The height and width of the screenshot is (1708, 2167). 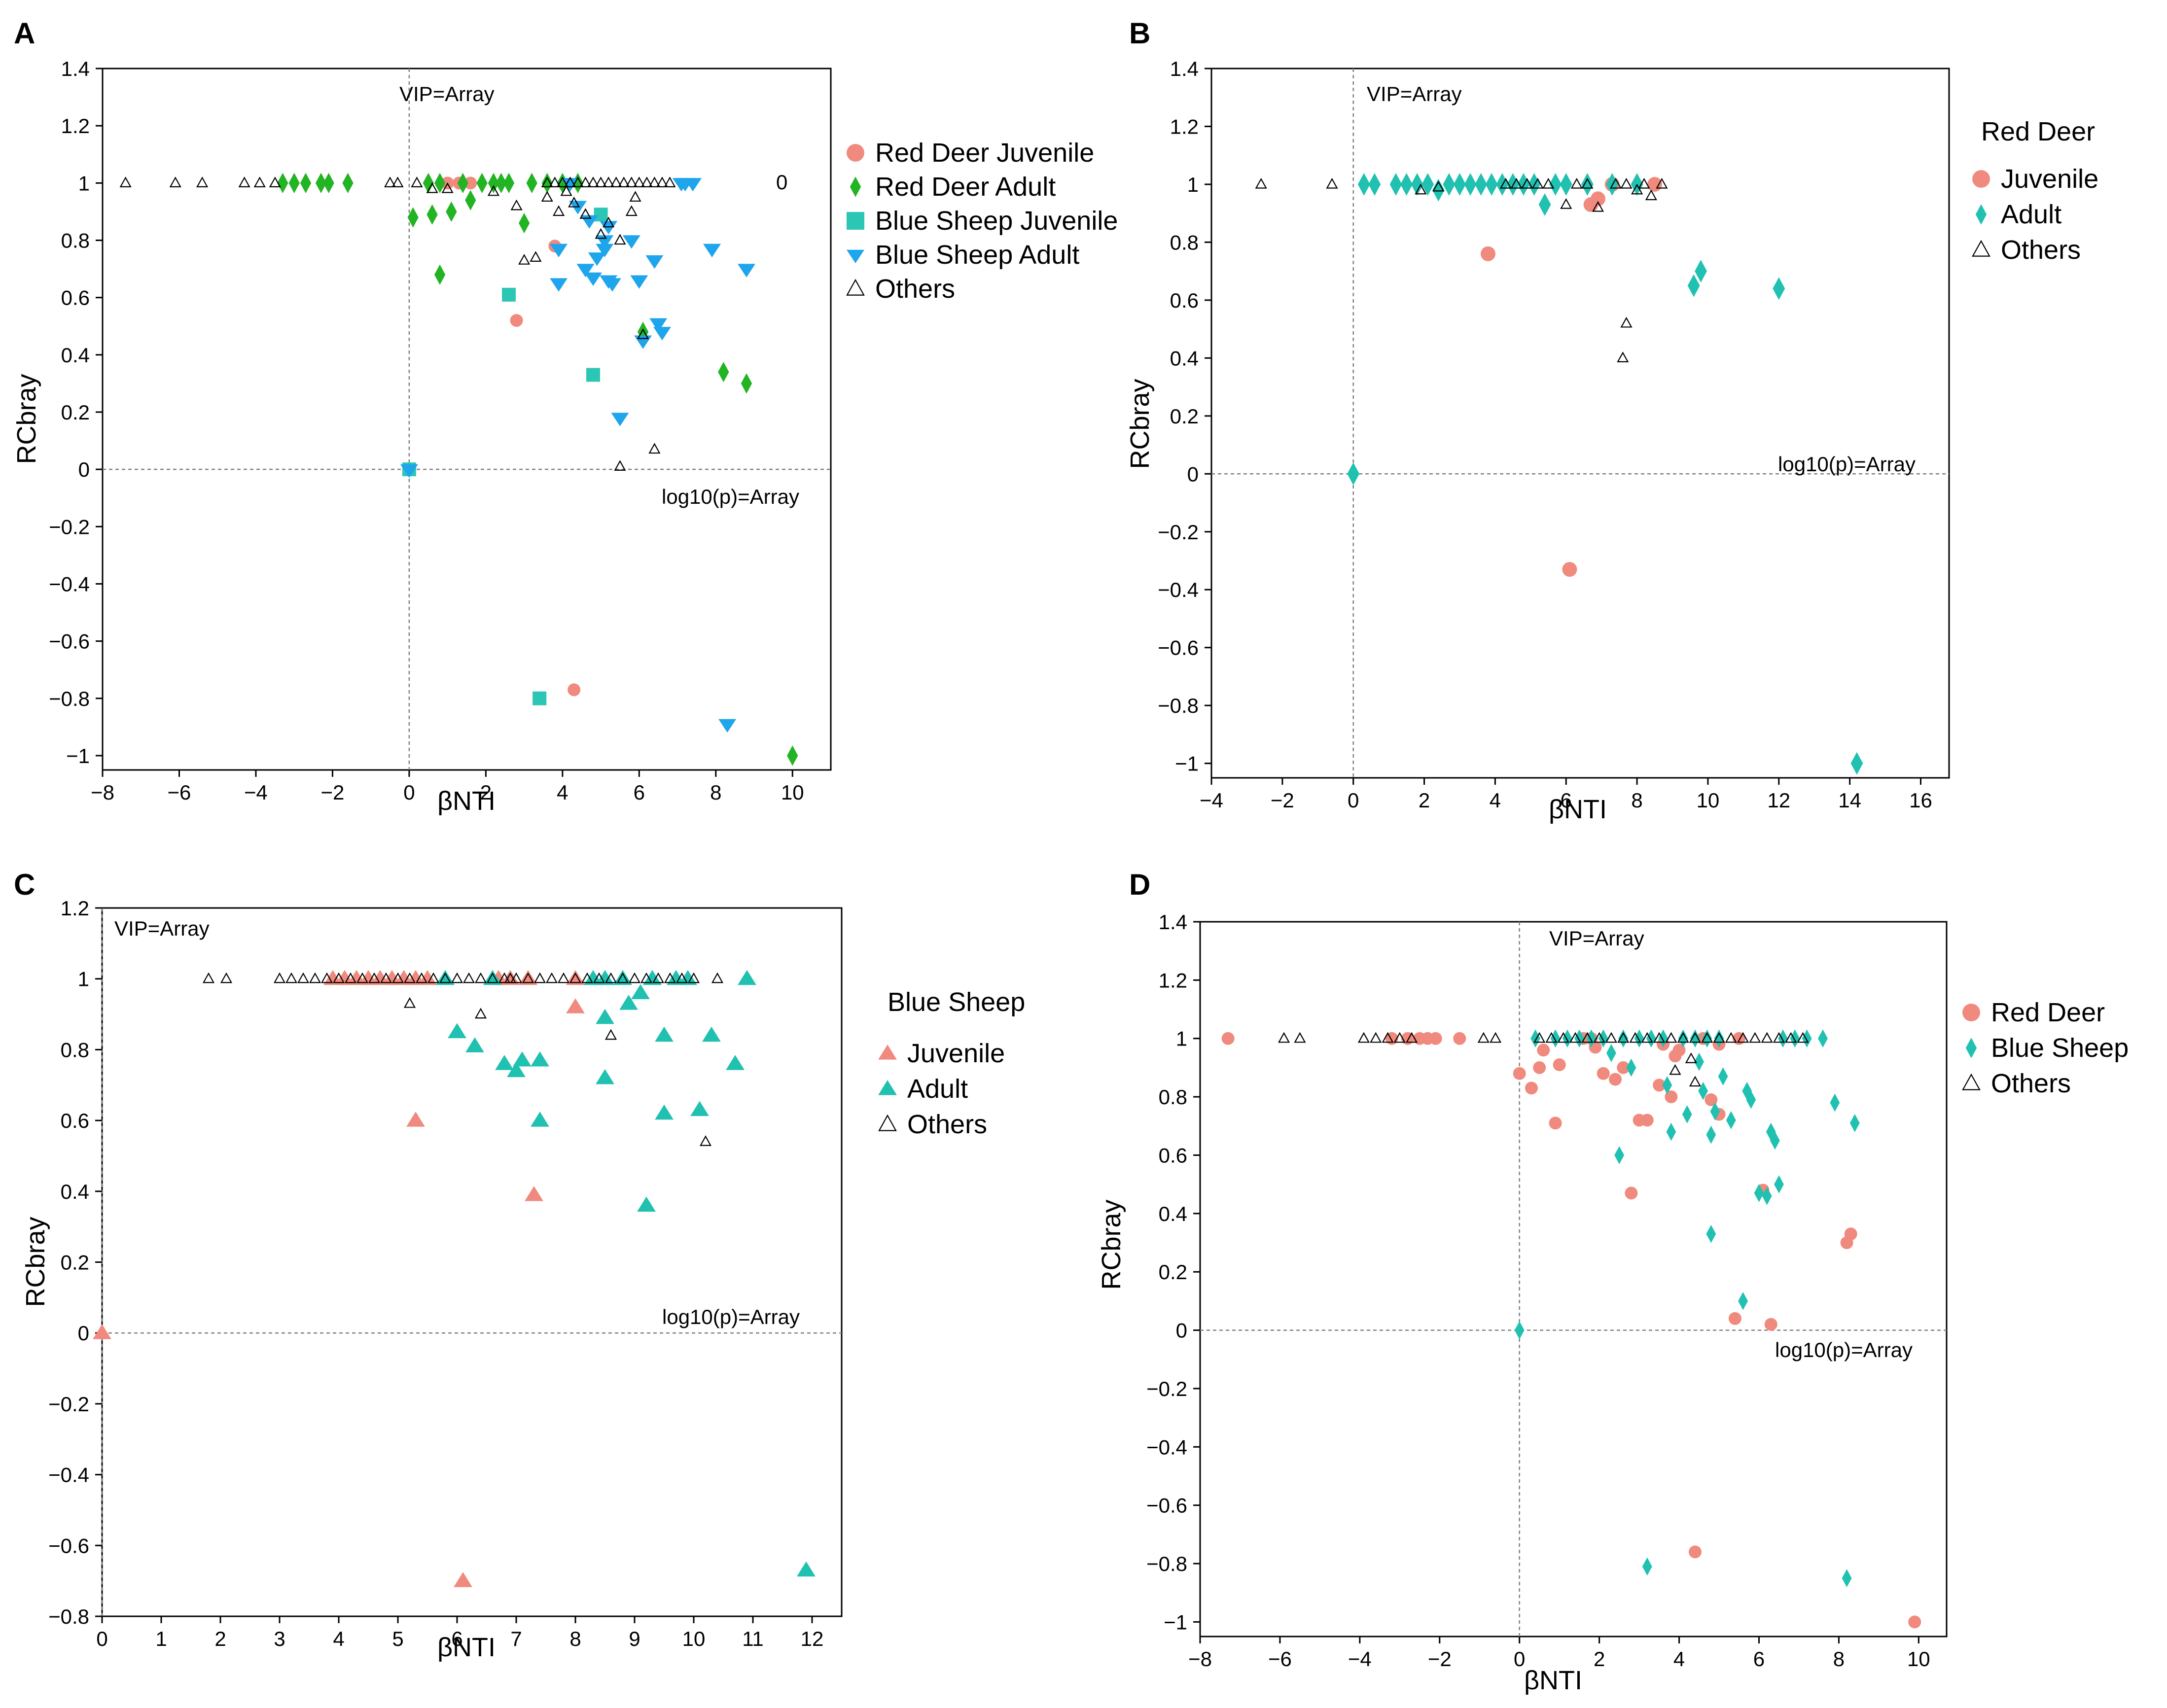 I want to click on y-tick-label: 0.2, so click(x=75, y=1262).